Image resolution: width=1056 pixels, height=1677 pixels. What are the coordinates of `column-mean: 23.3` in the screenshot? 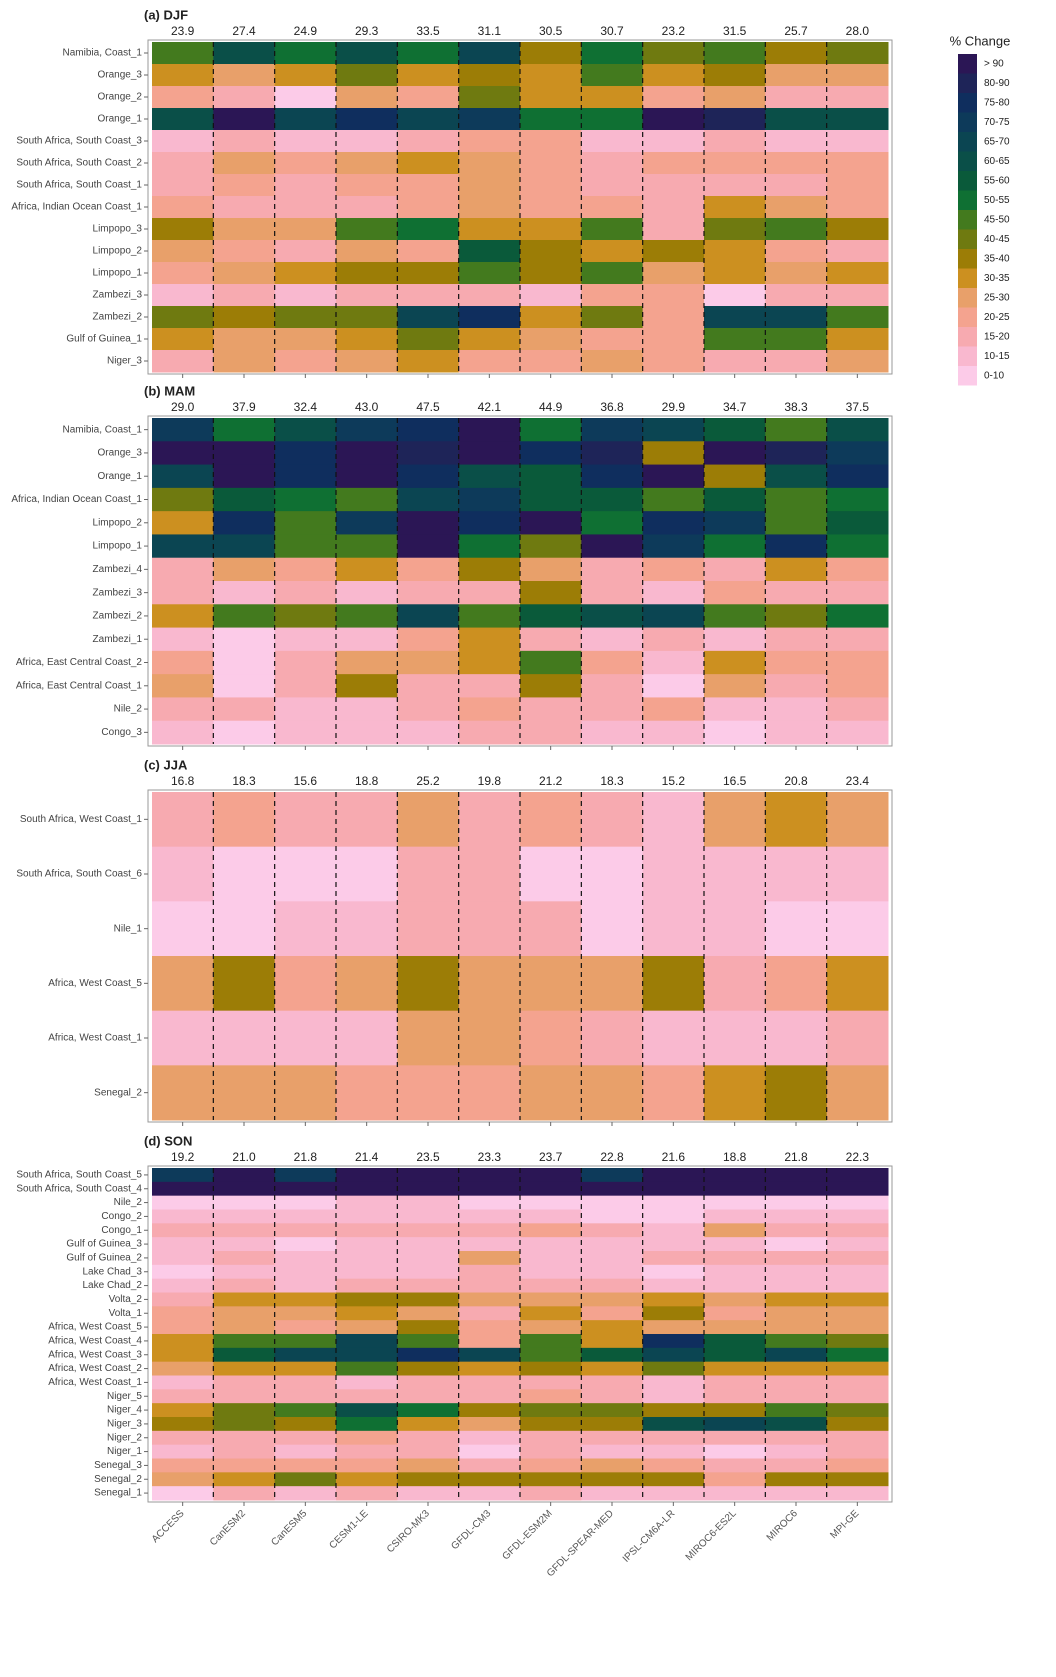 It's located at (490, 1157).